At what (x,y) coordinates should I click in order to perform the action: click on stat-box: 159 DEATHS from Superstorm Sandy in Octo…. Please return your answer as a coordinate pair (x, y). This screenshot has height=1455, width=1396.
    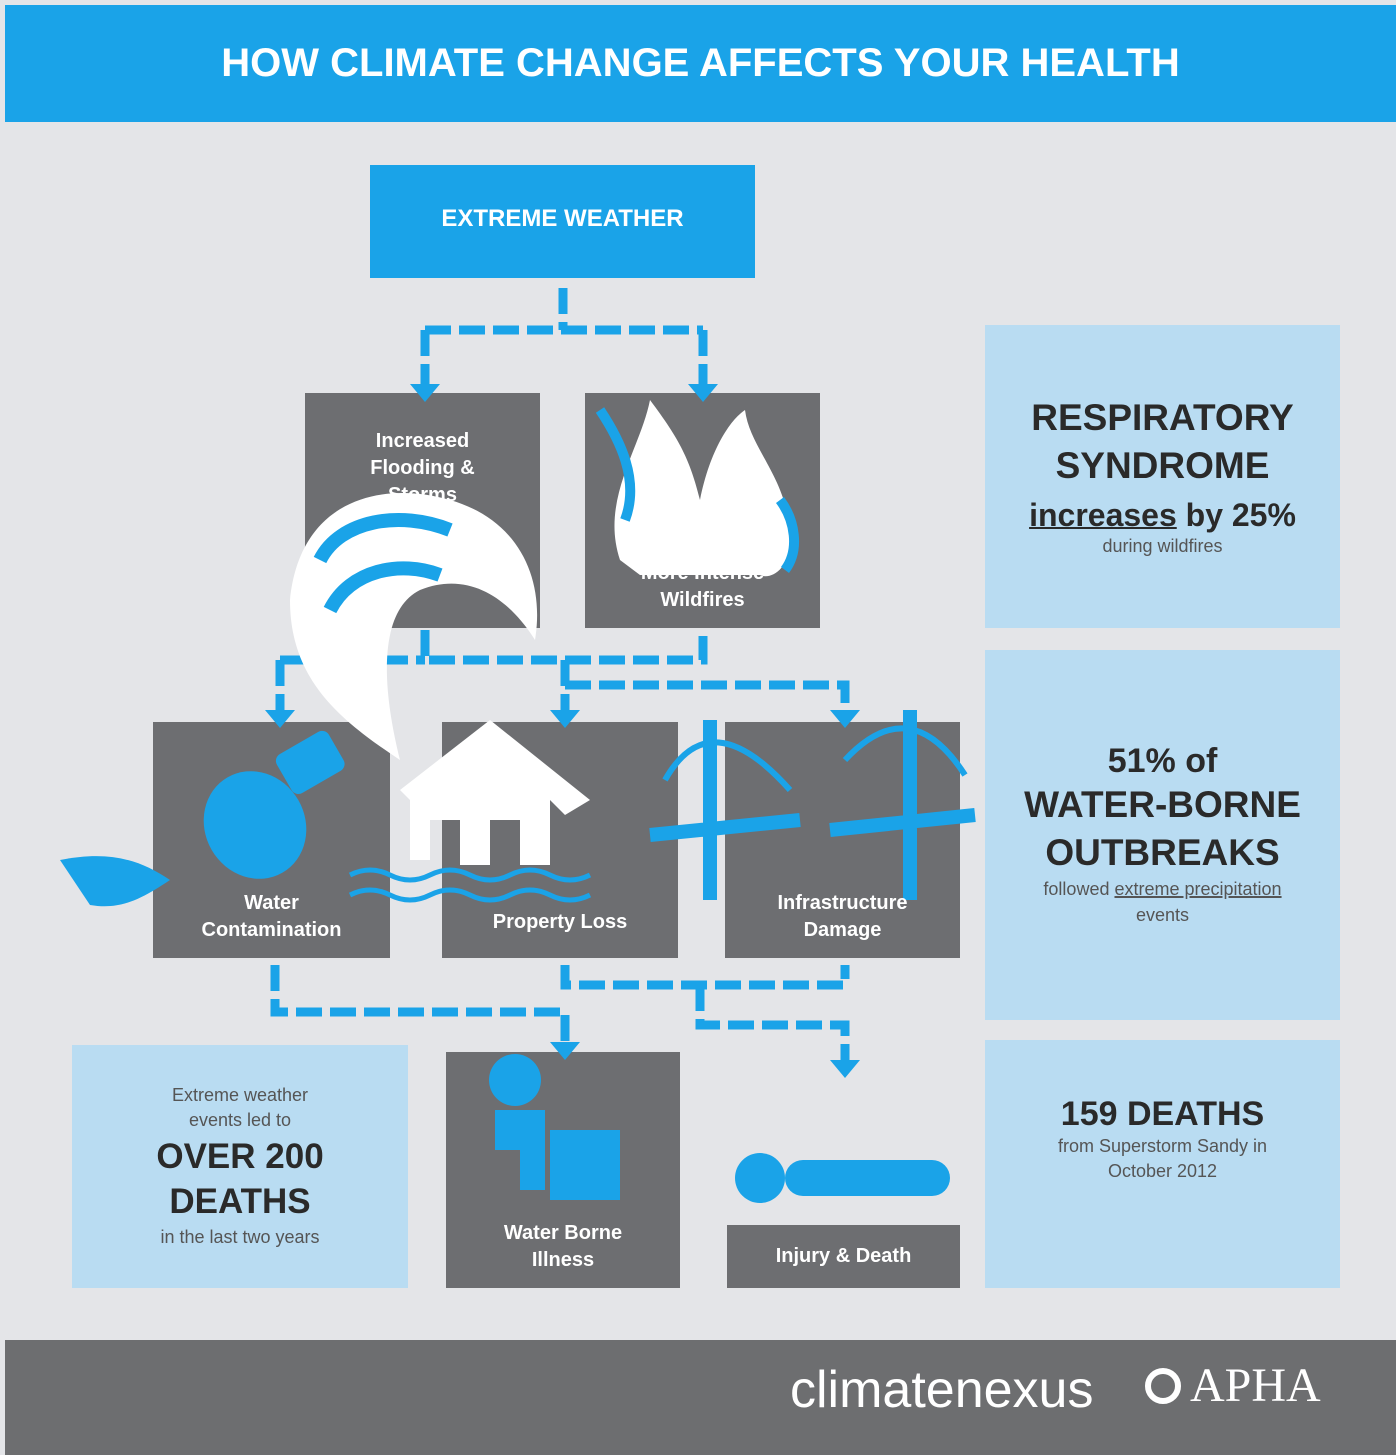
    Looking at the image, I should click on (1162, 1164).